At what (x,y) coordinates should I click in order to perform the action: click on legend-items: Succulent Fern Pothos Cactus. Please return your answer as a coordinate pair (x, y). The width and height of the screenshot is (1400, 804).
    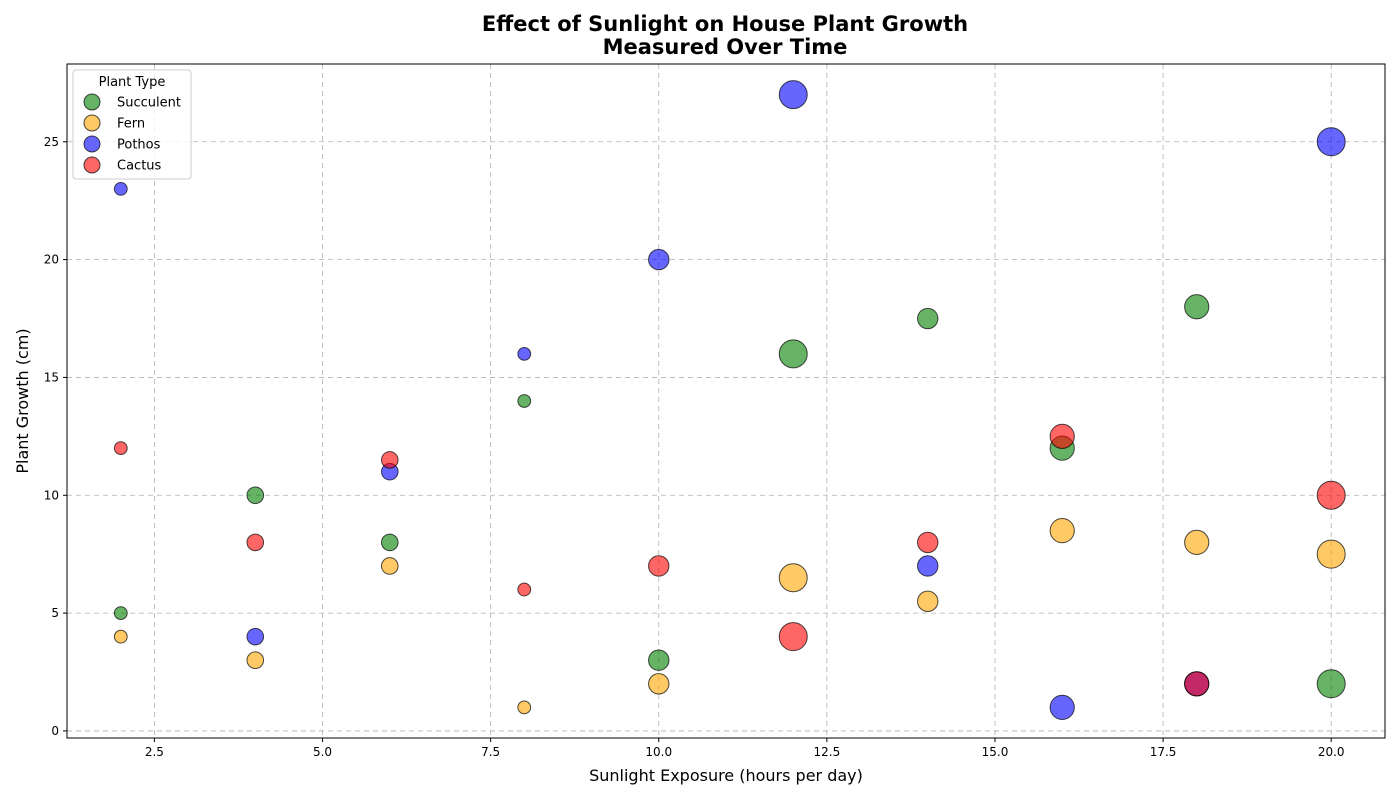
    Looking at the image, I should click on (132, 133).